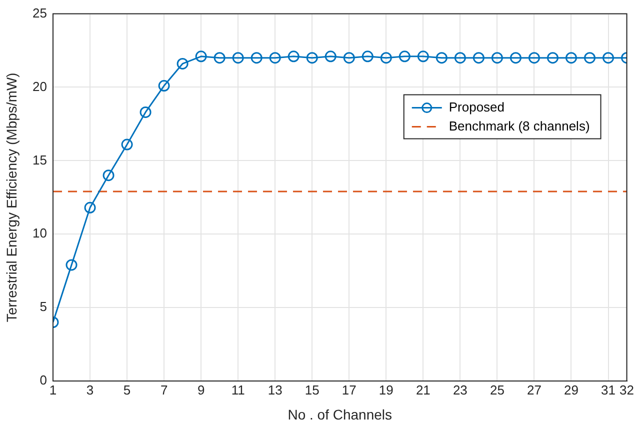  Describe the element at coordinates (39, 233) in the screenshot. I see `y-tick-label: 10` at that location.